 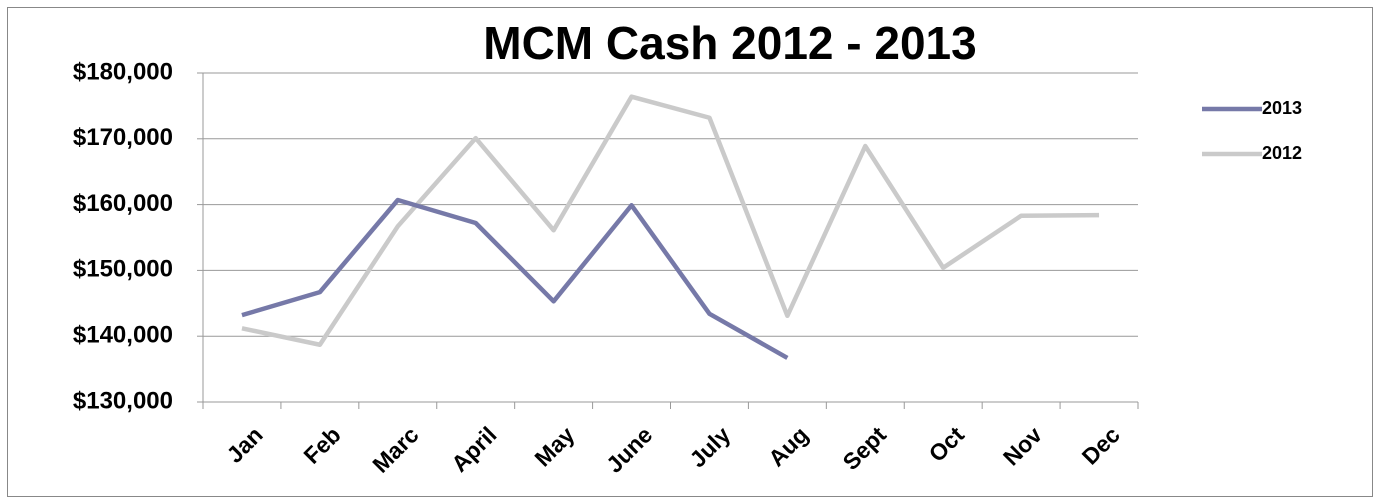 I want to click on legend-label: 2012, so click(x=1282, y=153).